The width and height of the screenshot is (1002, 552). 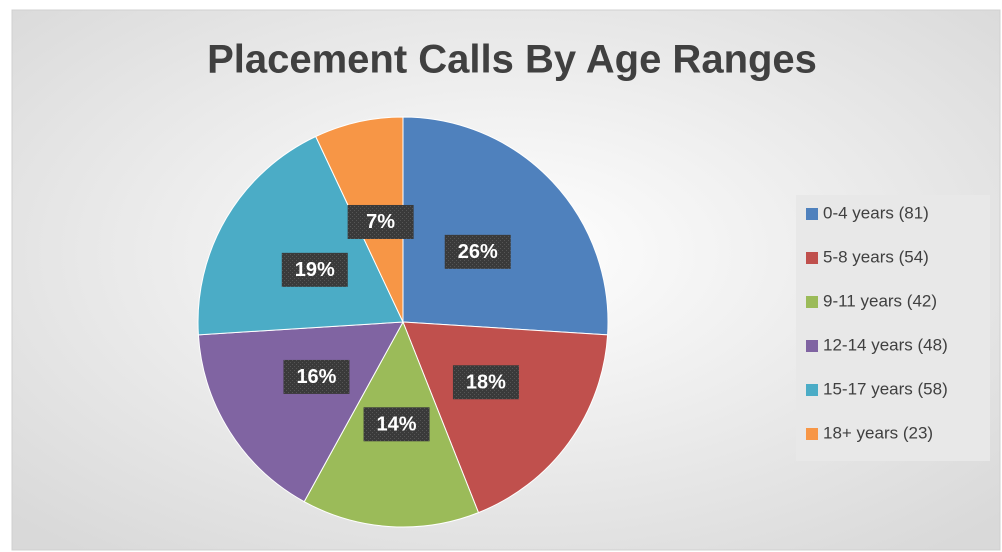 What do you see at coordinates (876, 212) in the screenshot?
I see `legend-label: 0-4 years (81)` at bounding box center [876, 212].